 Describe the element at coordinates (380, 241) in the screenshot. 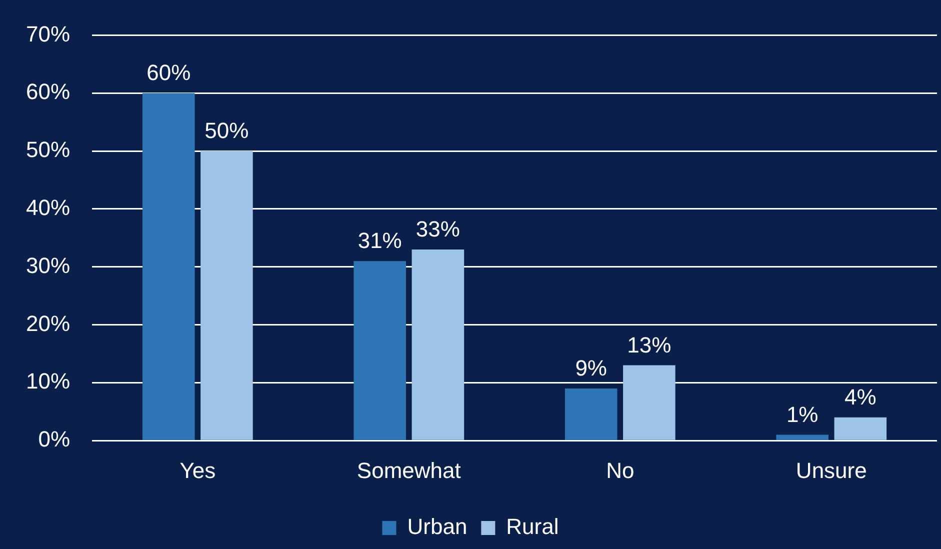

I see `data-label: 31%` at that location.